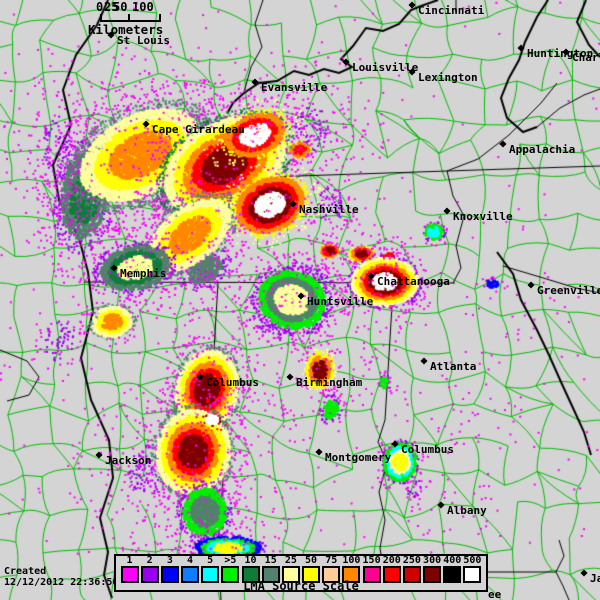  I want to click on city-label: Jackson, so click(128, 460).